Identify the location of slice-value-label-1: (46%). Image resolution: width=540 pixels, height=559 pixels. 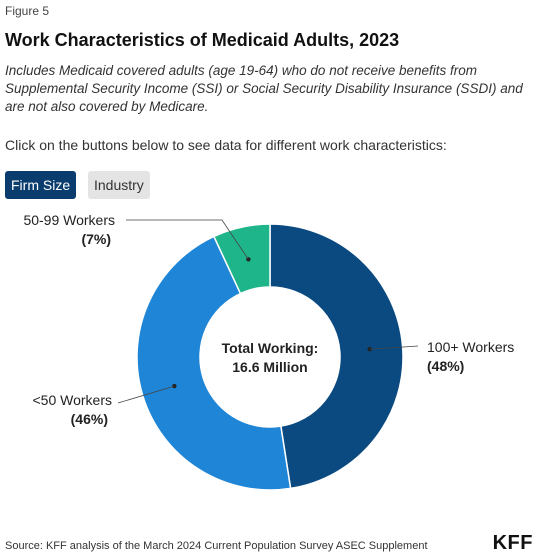
(89, 419).